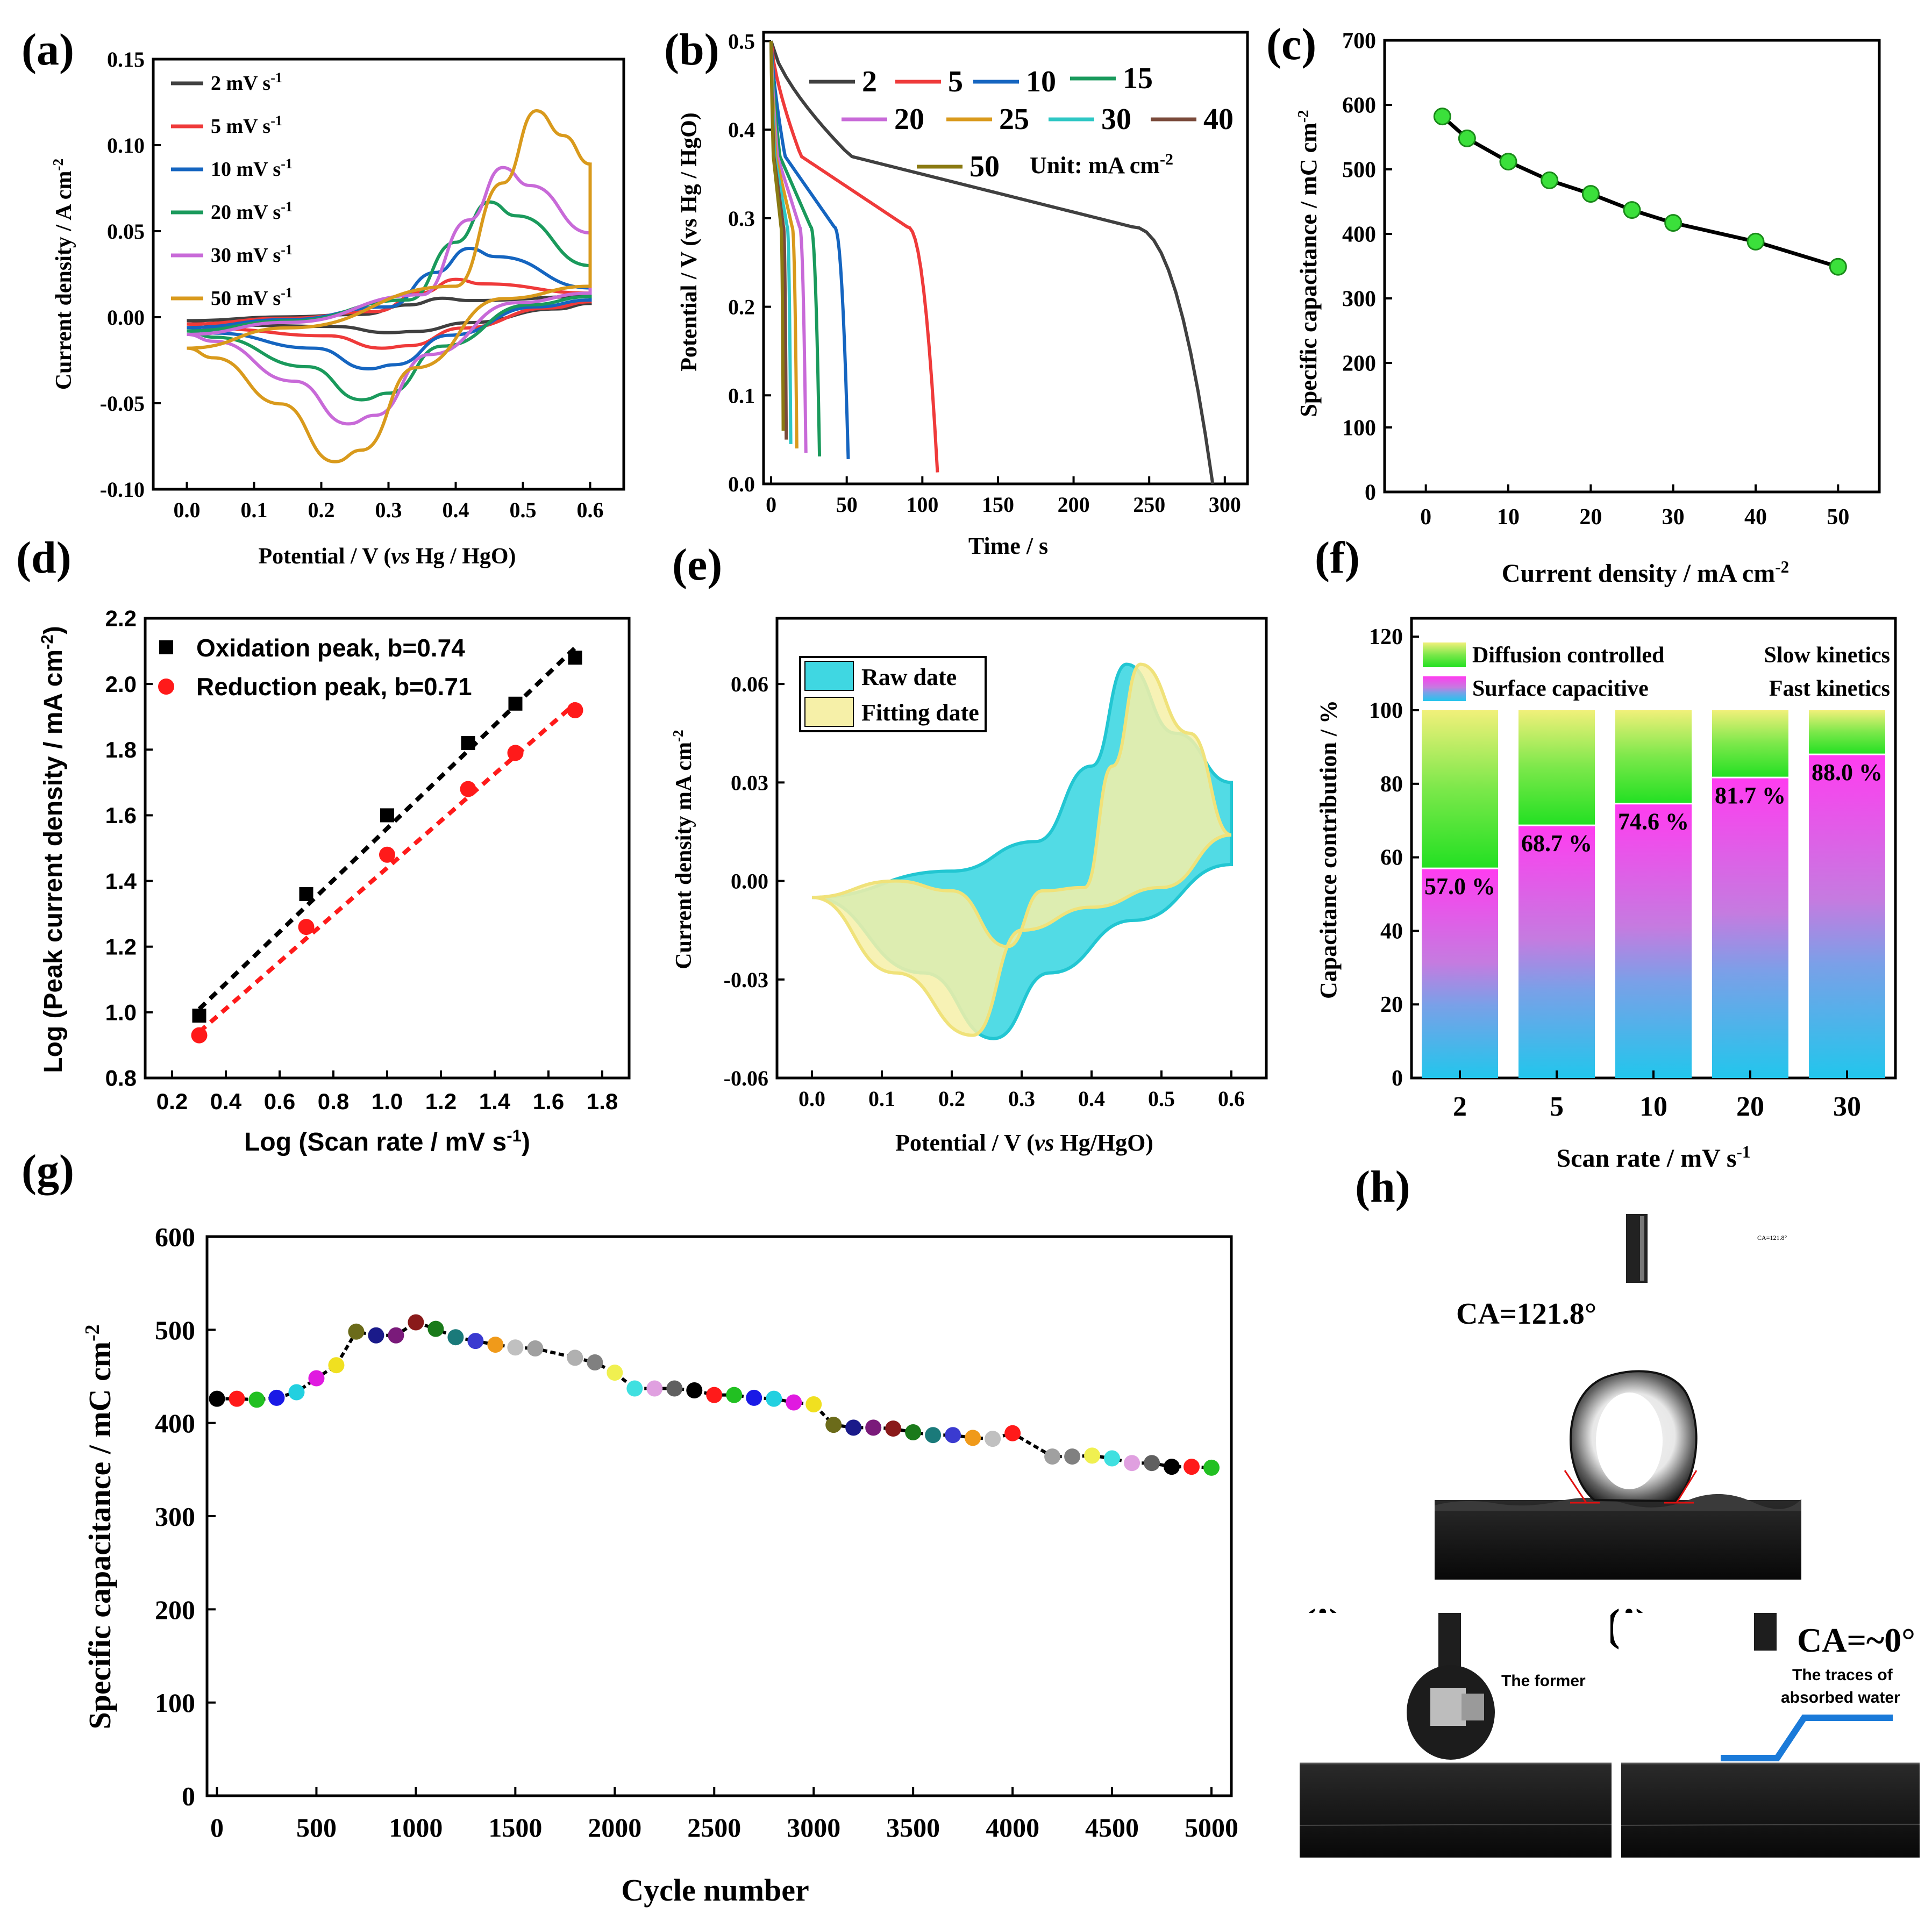 This screenshot has width=1932, height=1928. What do you see at coordinates (246, 255) in the screenshot?
I see `legend-text: 30 mV s` at bounding box center [246, 255].